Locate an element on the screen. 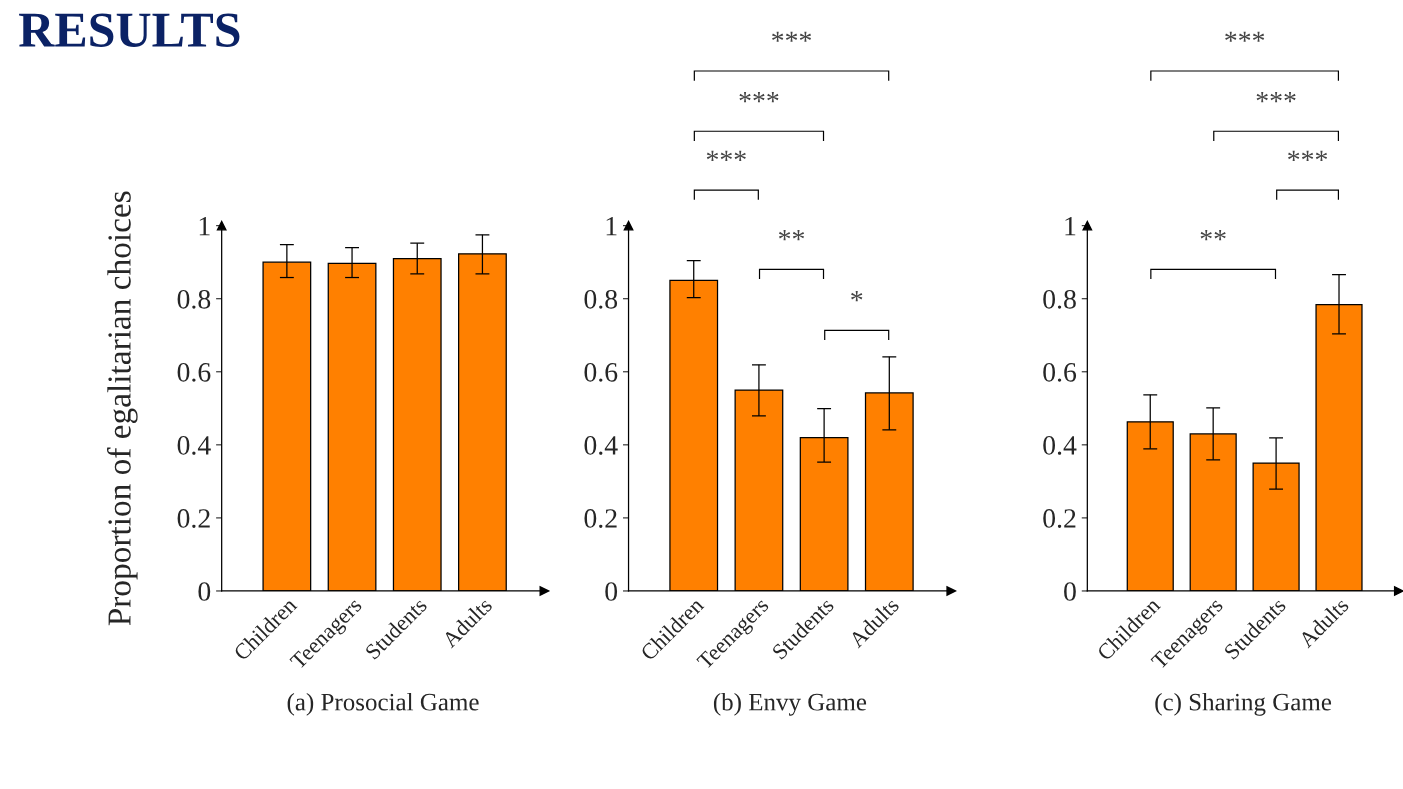  x-axis-title: (c) Sharing Game is located at coordinates (1243, 704).